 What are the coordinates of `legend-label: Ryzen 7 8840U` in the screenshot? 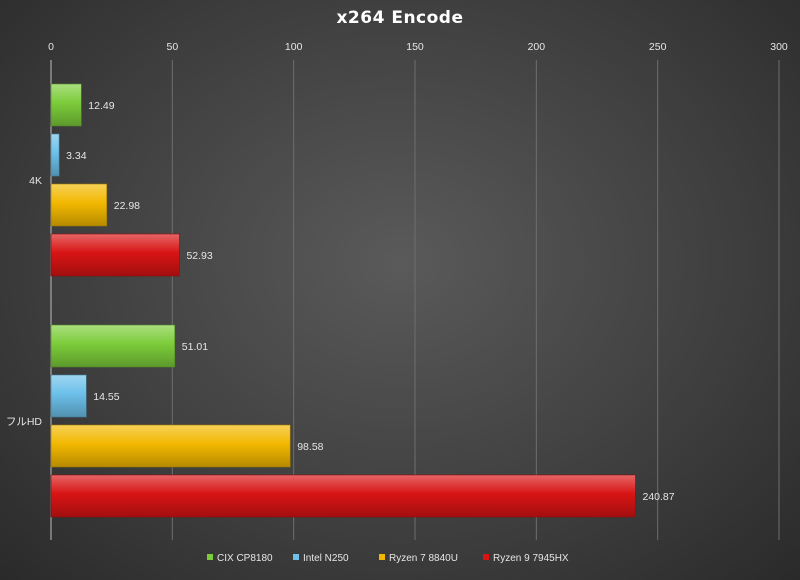 It's located at (423, 558).